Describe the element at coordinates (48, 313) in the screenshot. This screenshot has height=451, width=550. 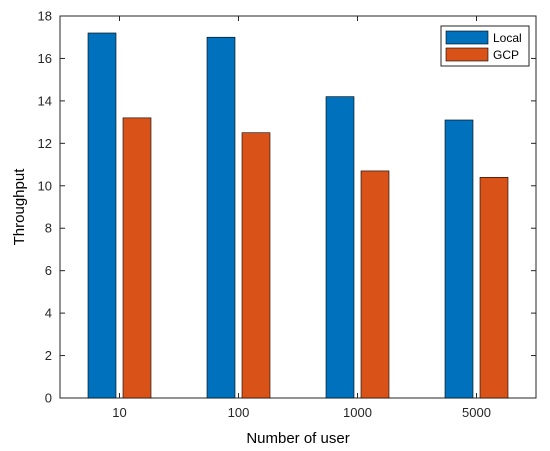
I see `y-tick-label: 4` at that location.